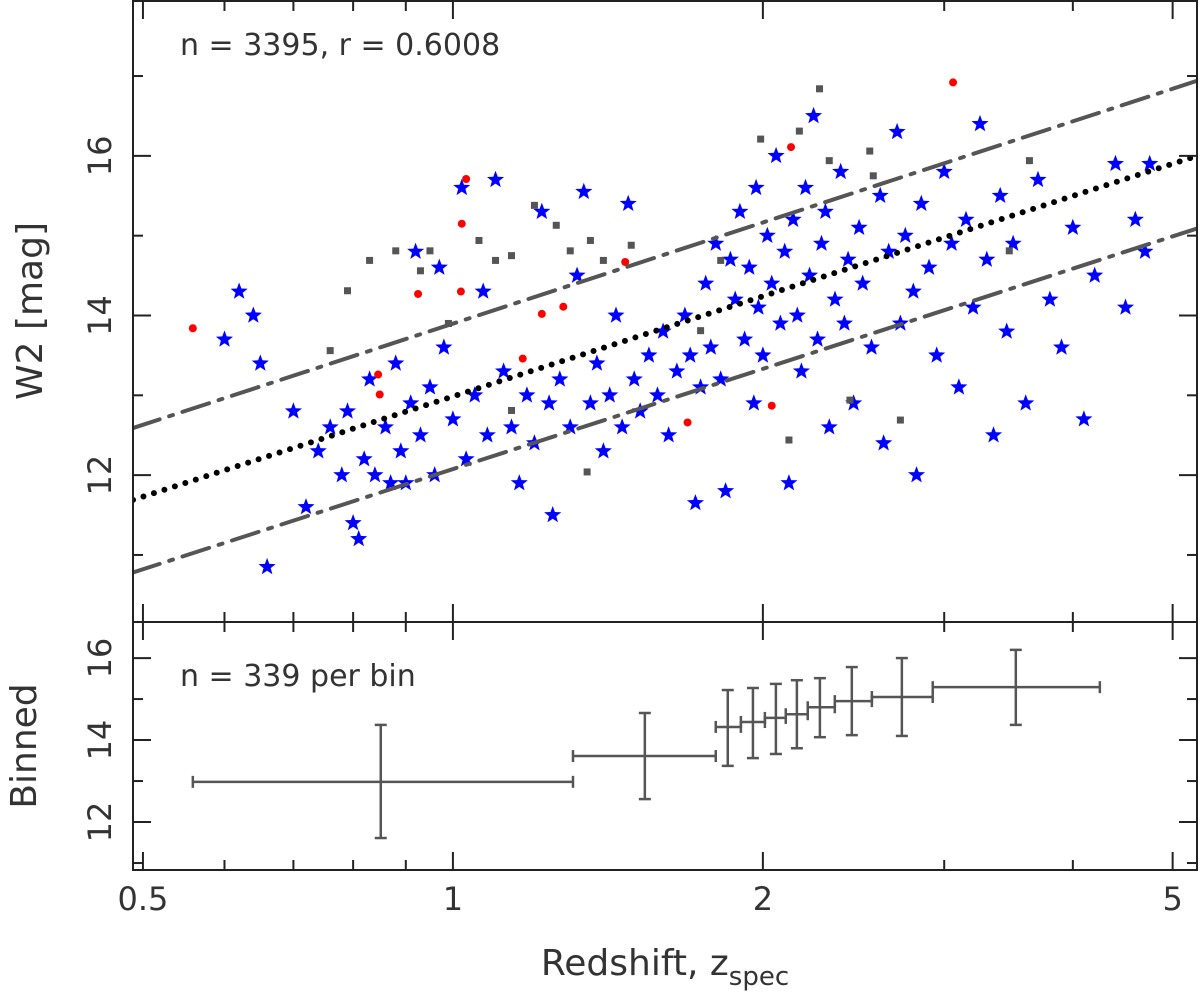  I want to click on x-tick-label: 5, so click(1172, 899).